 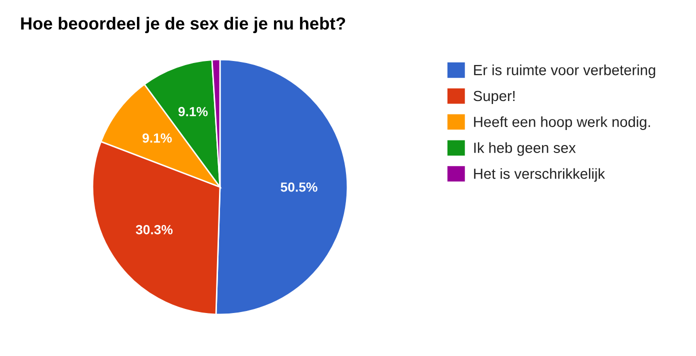 I want to click on legend-label: Er is ruimte voor verbetering, so click(x=565, y=71).